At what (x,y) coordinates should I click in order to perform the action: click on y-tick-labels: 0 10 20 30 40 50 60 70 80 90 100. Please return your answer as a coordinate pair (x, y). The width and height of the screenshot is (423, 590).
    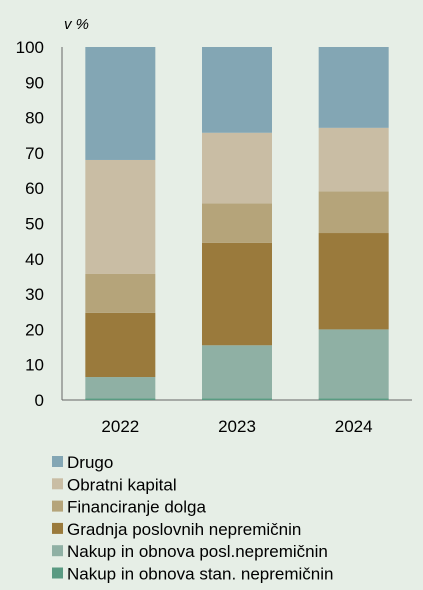
    Looking at the image, I should click on (30, 224).